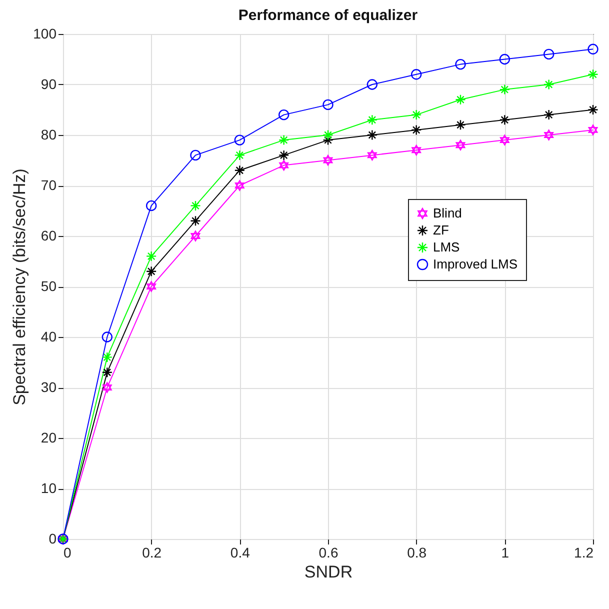  Describe the element at coordinates (48, 236) in the screenshot. I see `y-tick-label: 60` at that location.